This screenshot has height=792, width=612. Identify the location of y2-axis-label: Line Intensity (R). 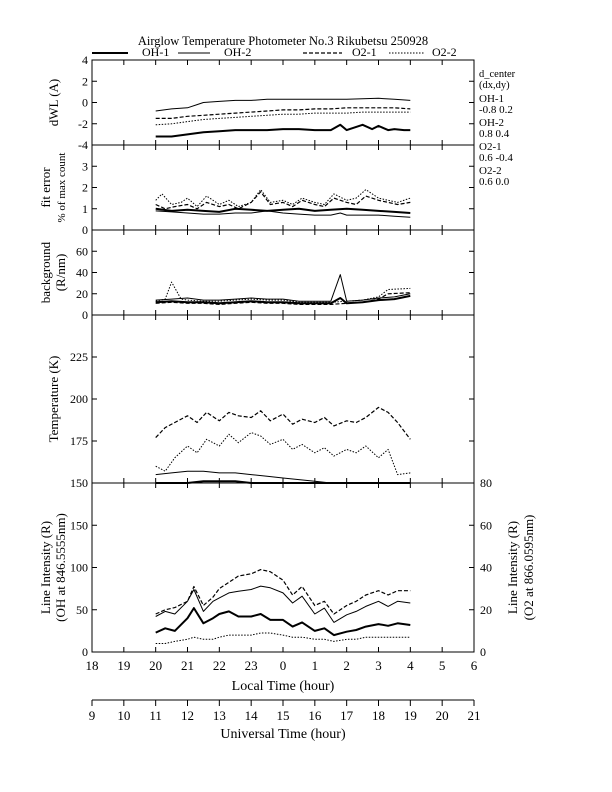
(512, 567).